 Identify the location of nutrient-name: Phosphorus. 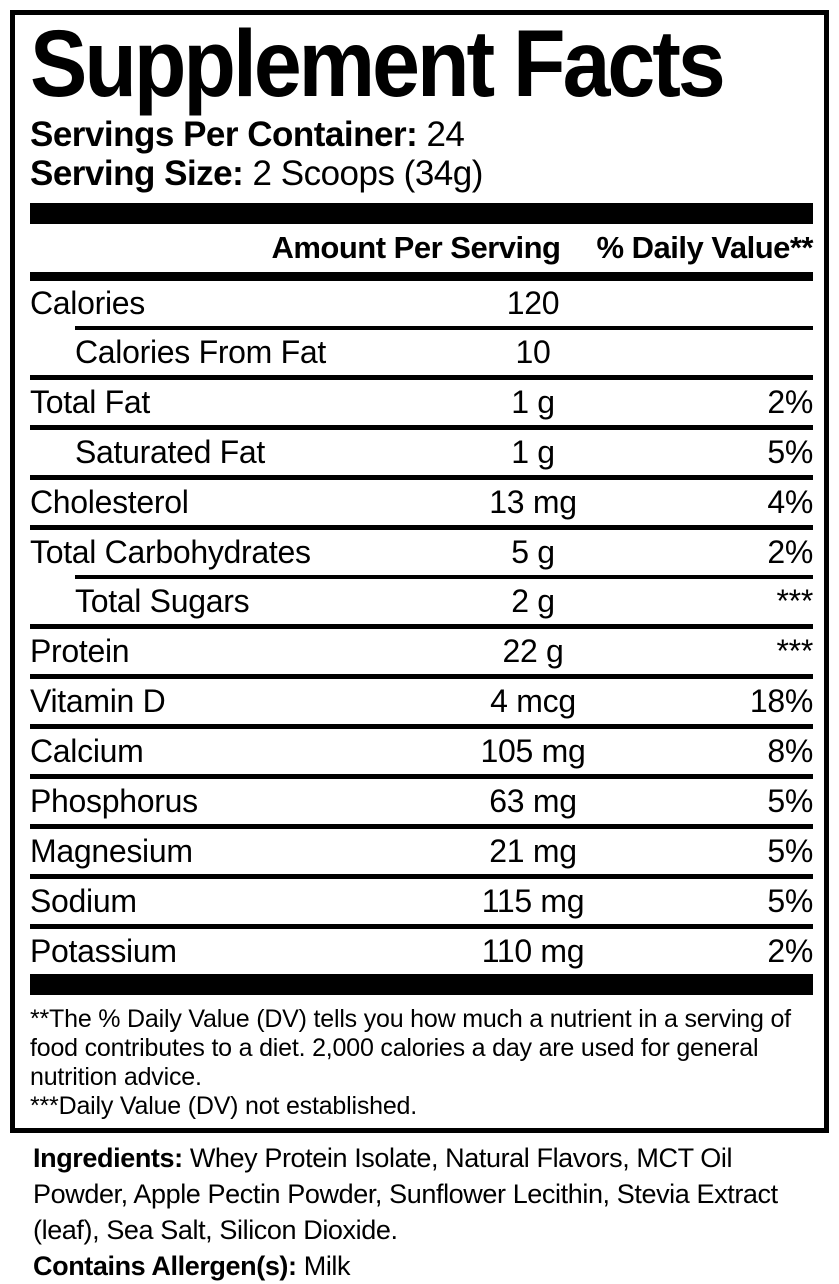
(114, 801).